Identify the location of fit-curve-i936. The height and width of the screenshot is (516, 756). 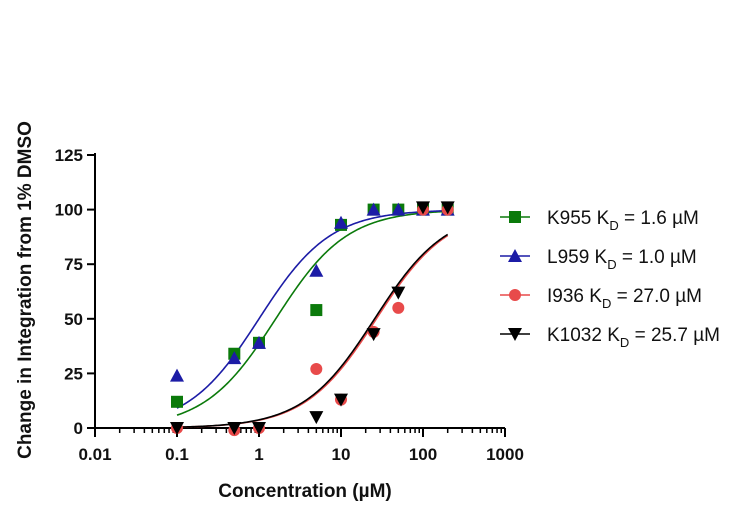
(312, 331).